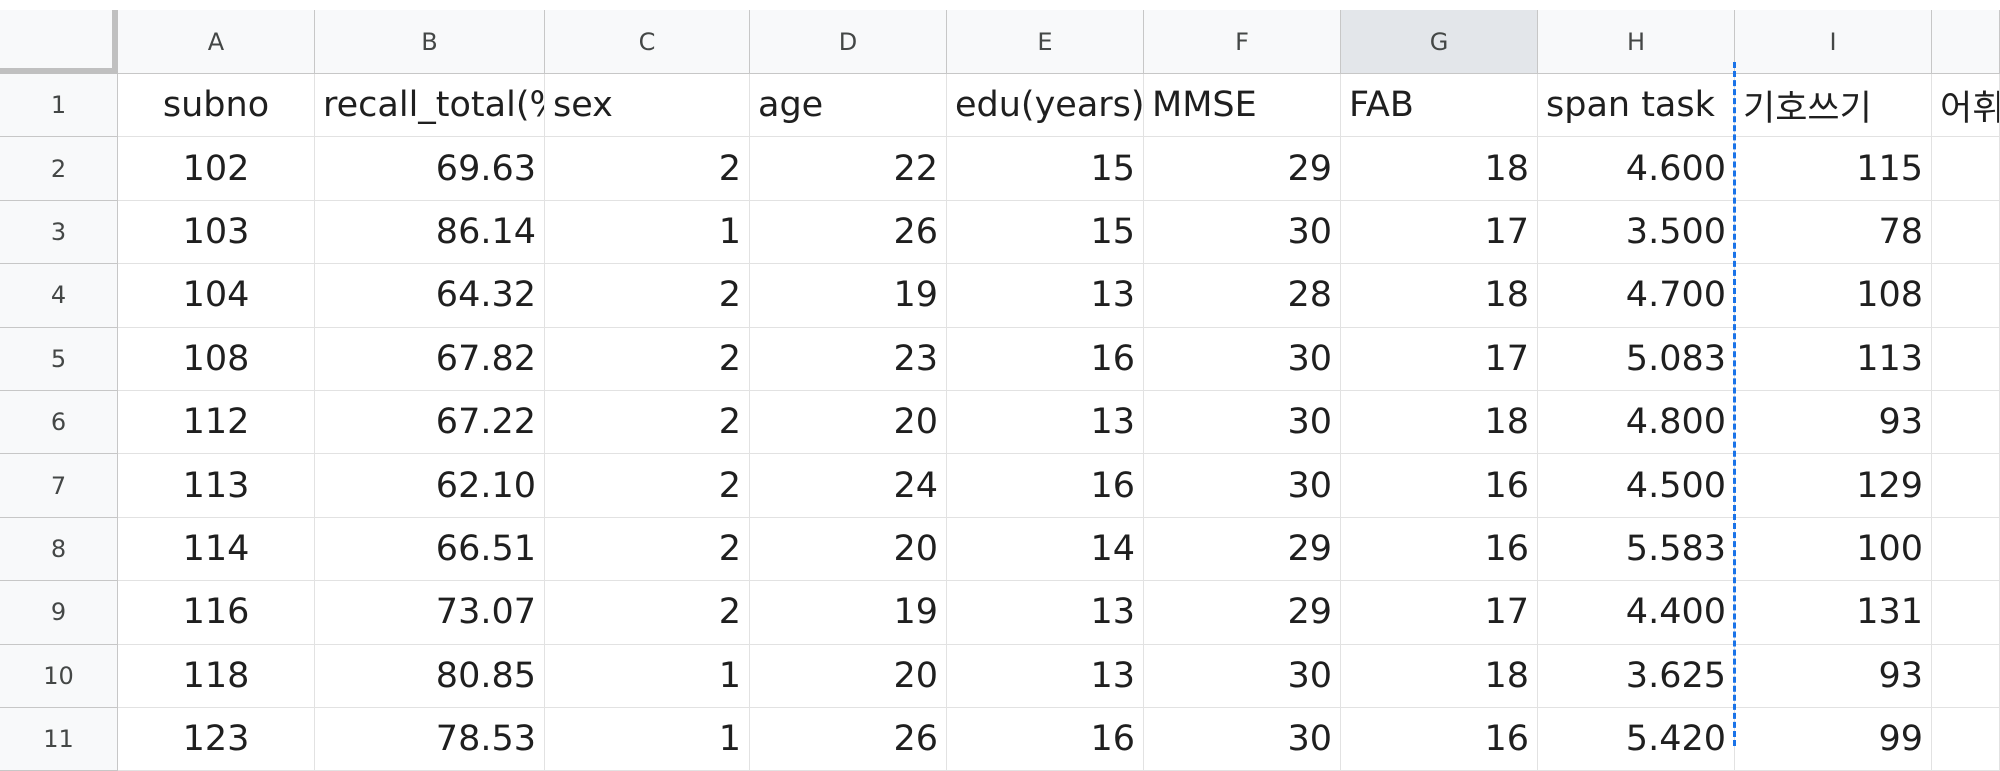 This screenshot has width=2000, height=771. I want to click on header-cell: sex, so click(647, 106).